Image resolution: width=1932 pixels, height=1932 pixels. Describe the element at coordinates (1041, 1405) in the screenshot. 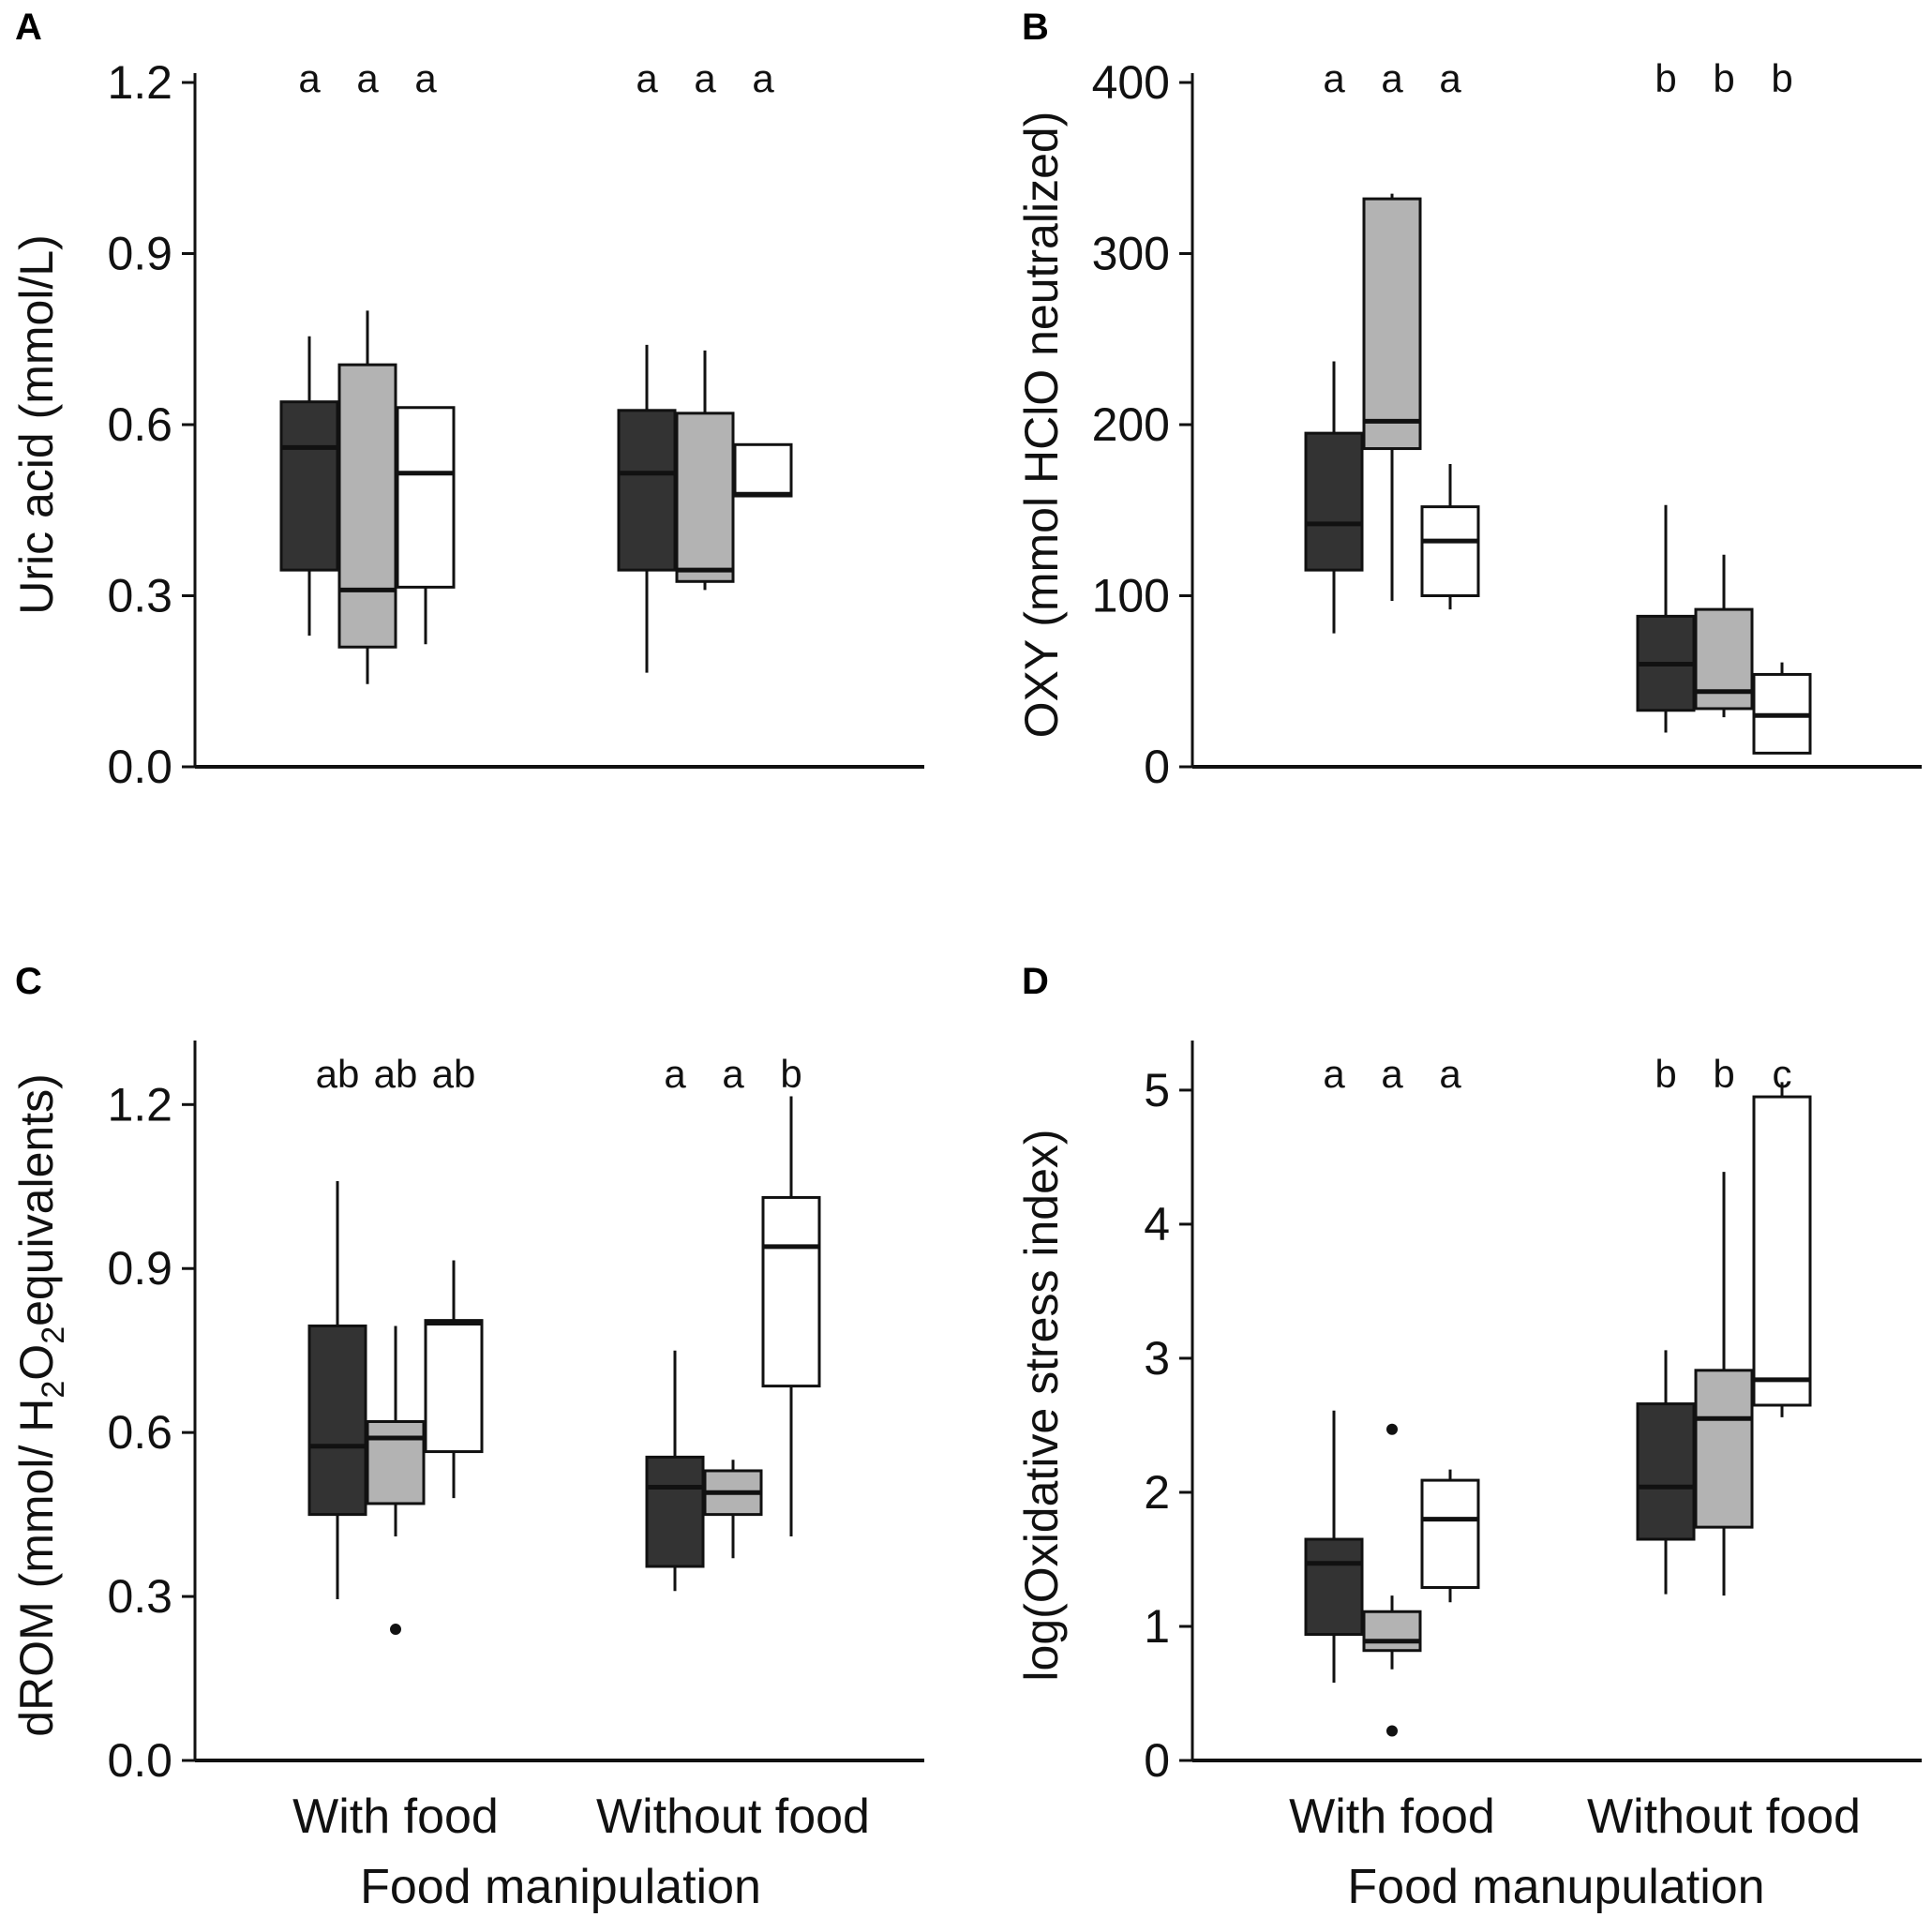

I see `y-axis-title: log(Oxidative stress index)` at that location.